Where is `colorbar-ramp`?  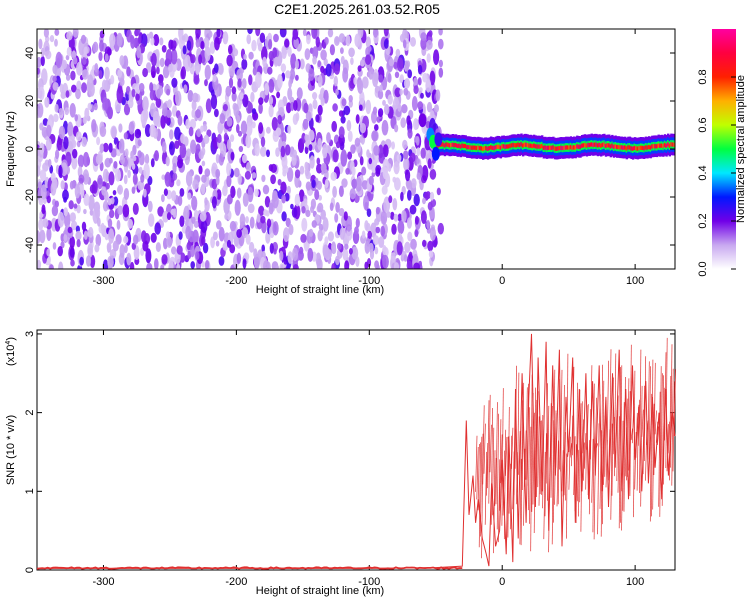 colorbar-ramp is located at coordinates (724, 149).